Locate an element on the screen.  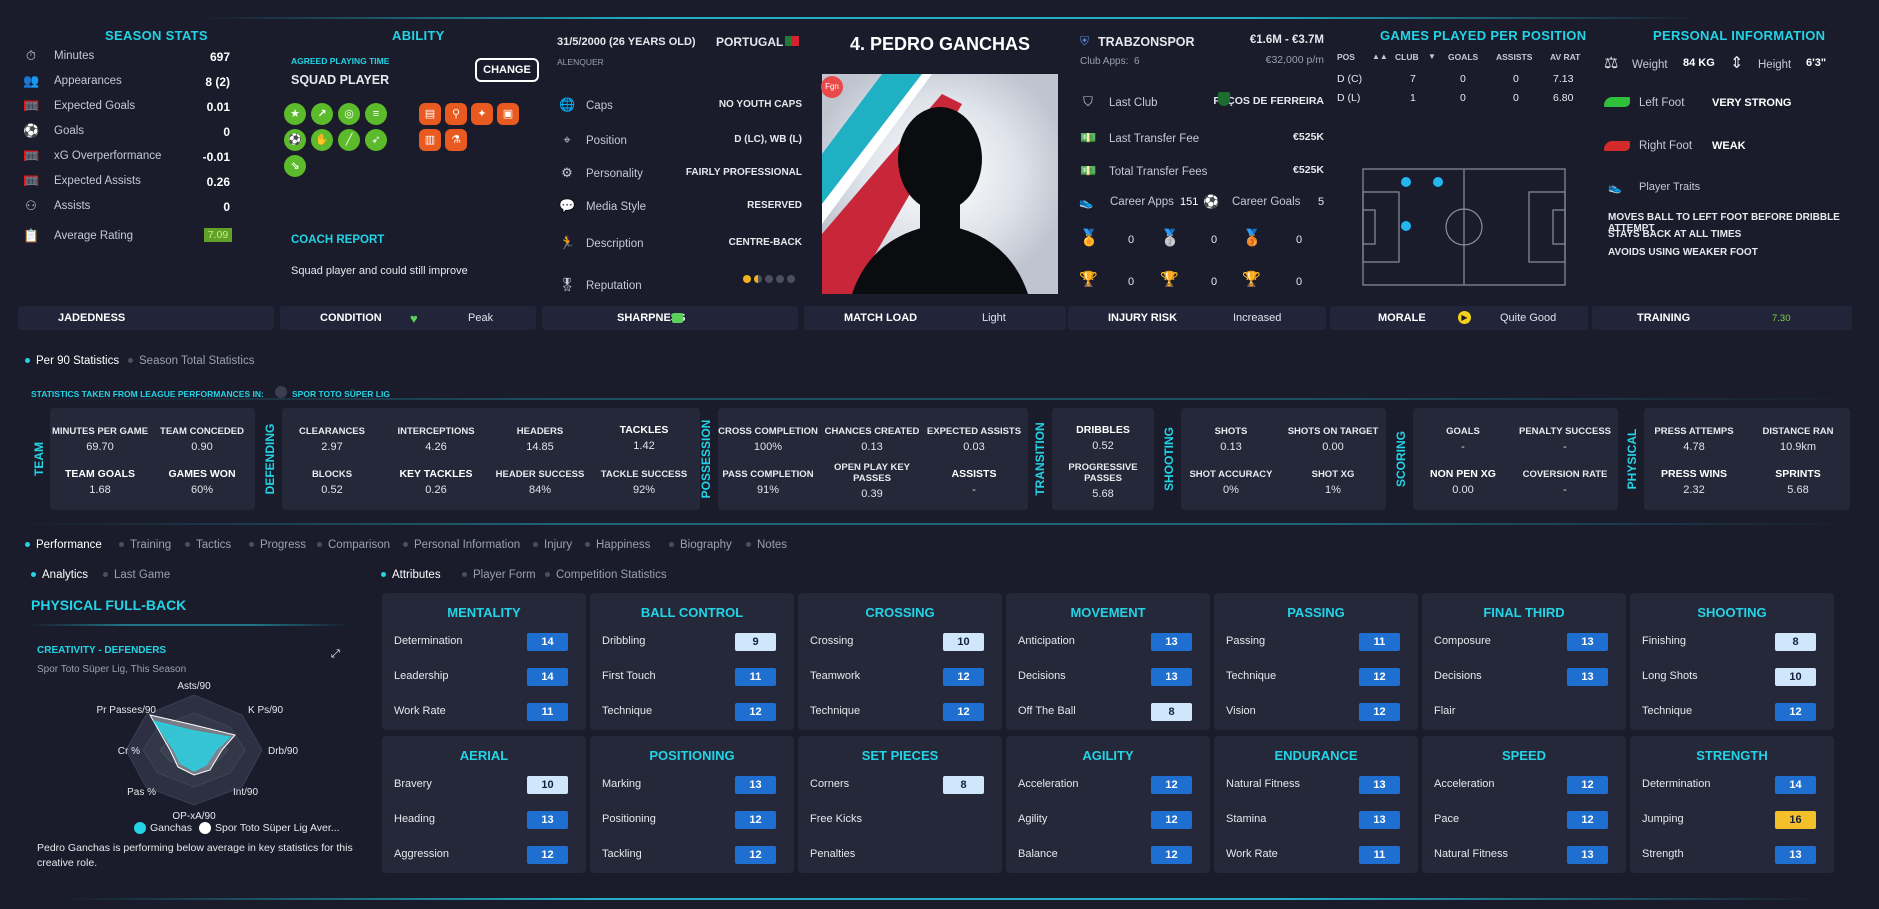
attribute-row: Free Kicks is located at coordinates (900, 820).